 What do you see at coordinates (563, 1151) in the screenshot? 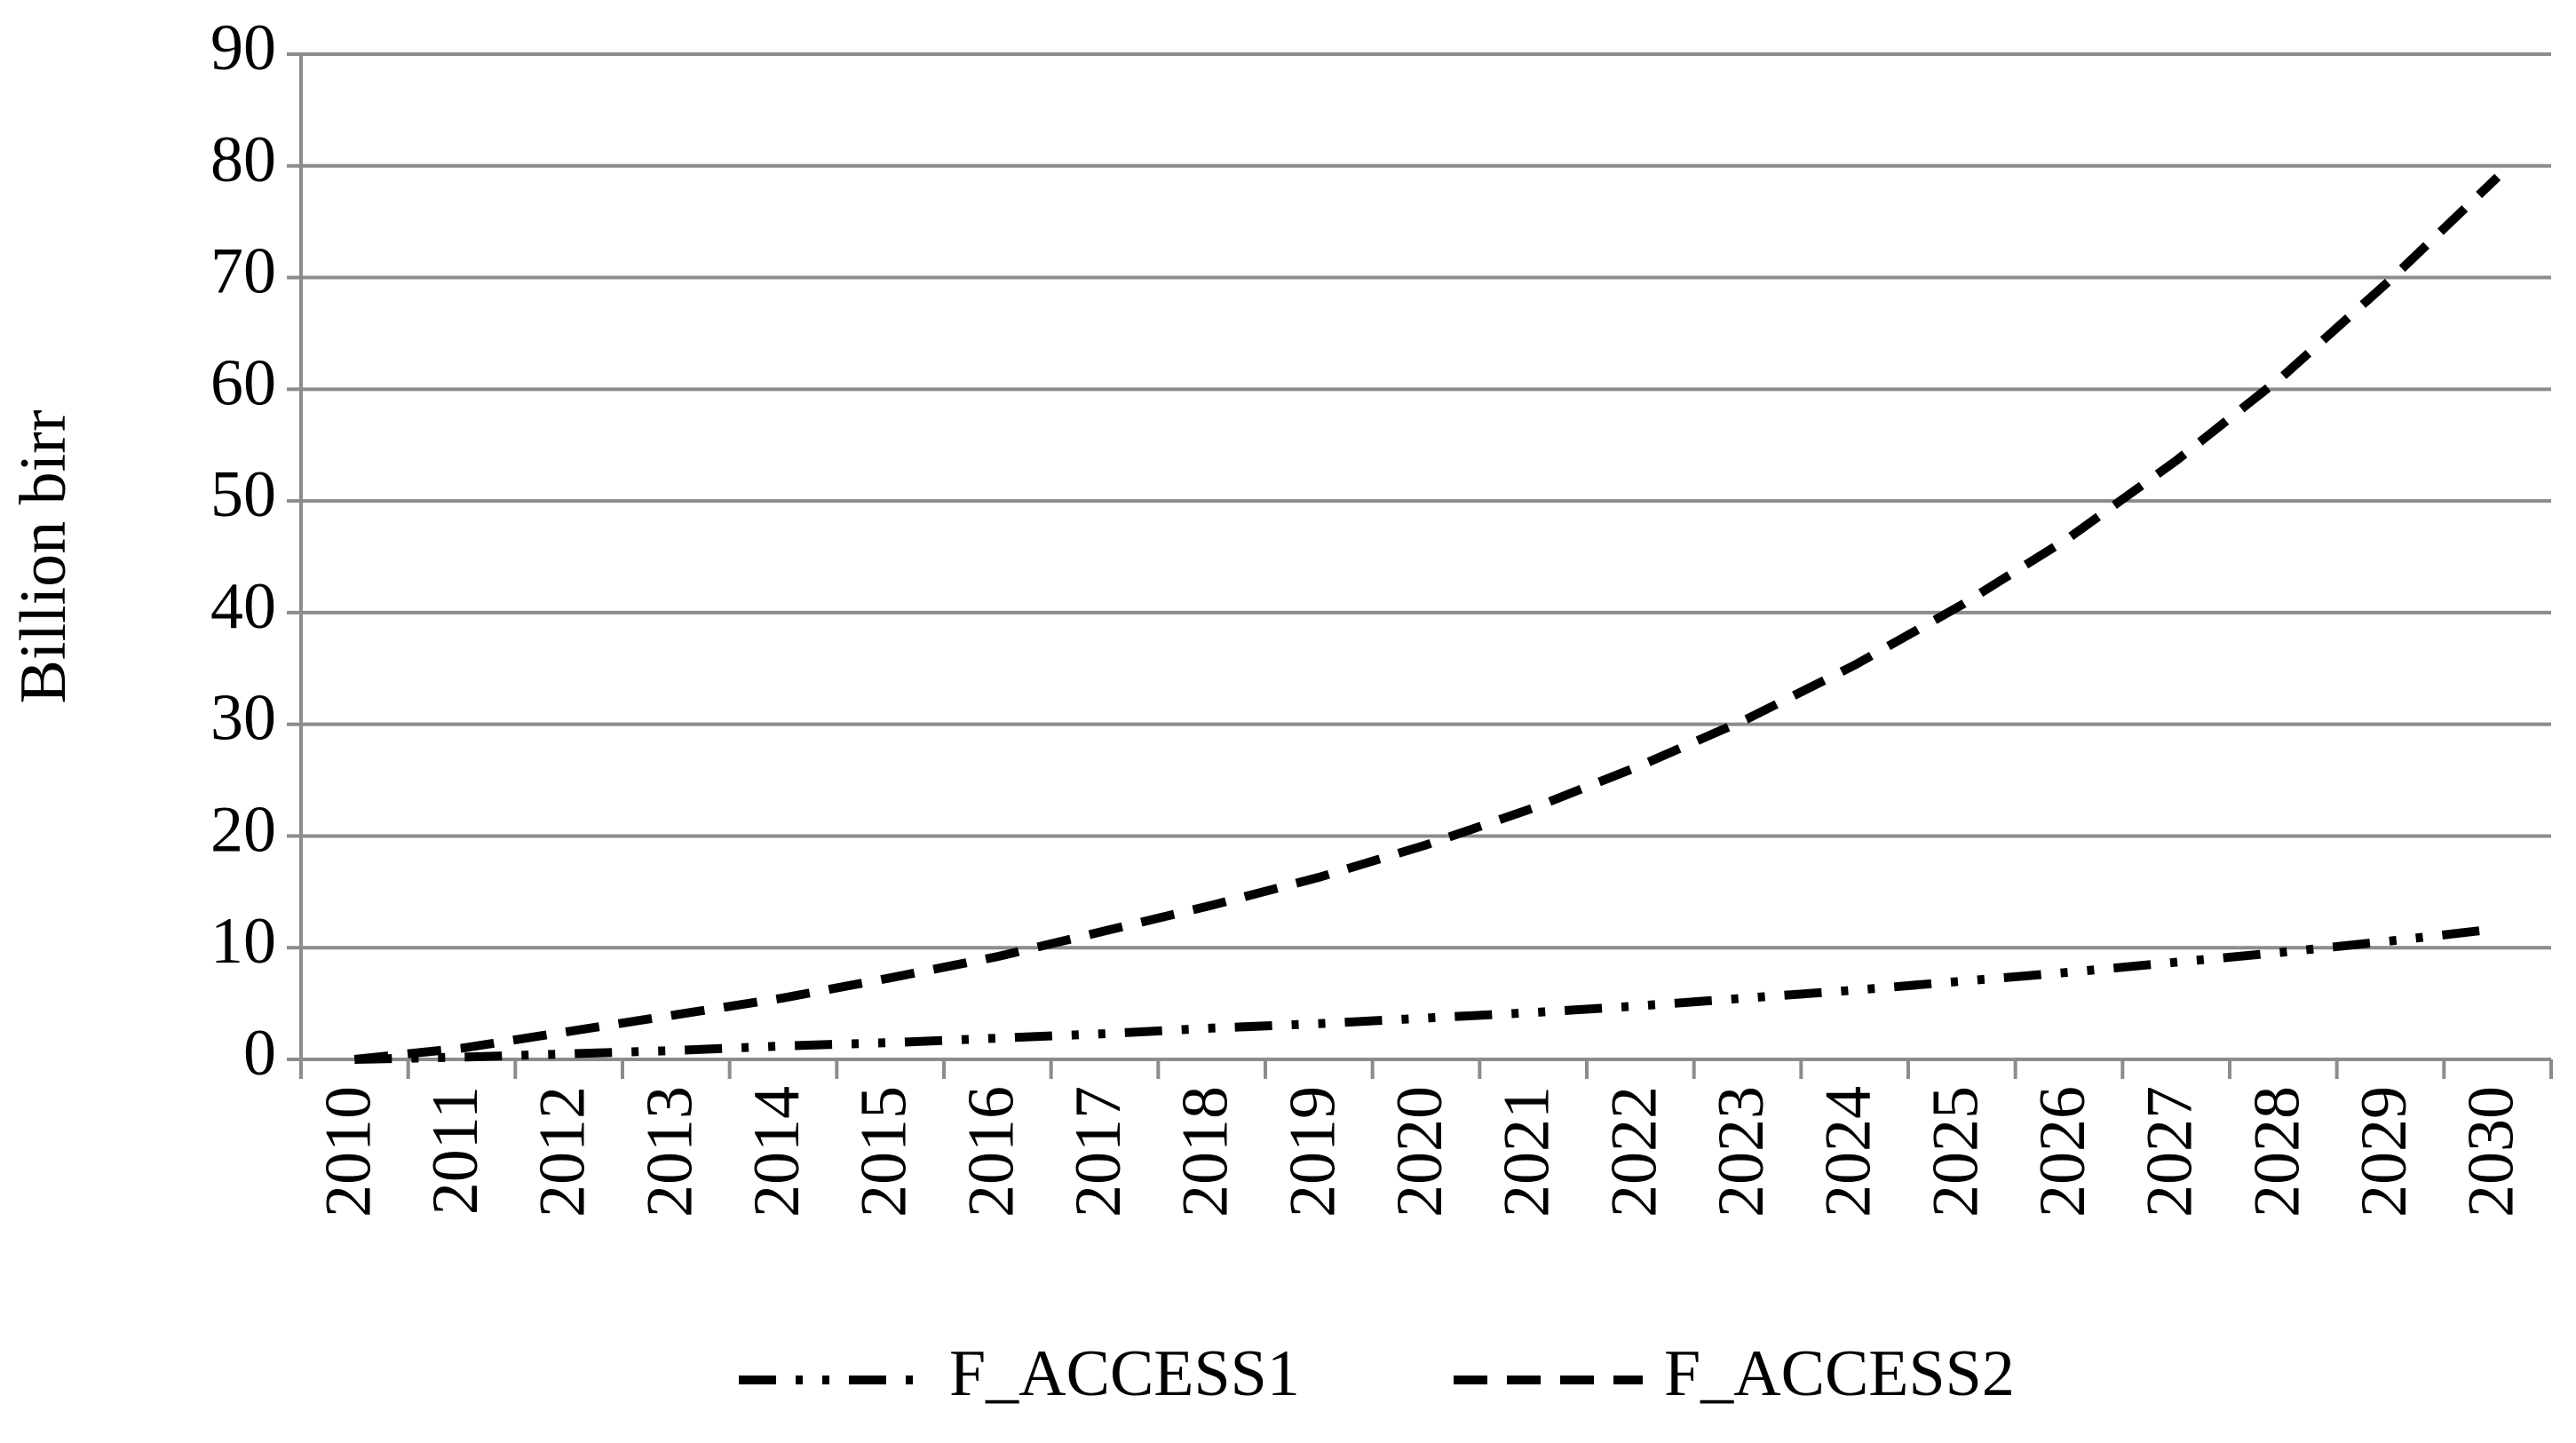
I see `x-tick-label: 2012` at bounding box center [563, 1151].